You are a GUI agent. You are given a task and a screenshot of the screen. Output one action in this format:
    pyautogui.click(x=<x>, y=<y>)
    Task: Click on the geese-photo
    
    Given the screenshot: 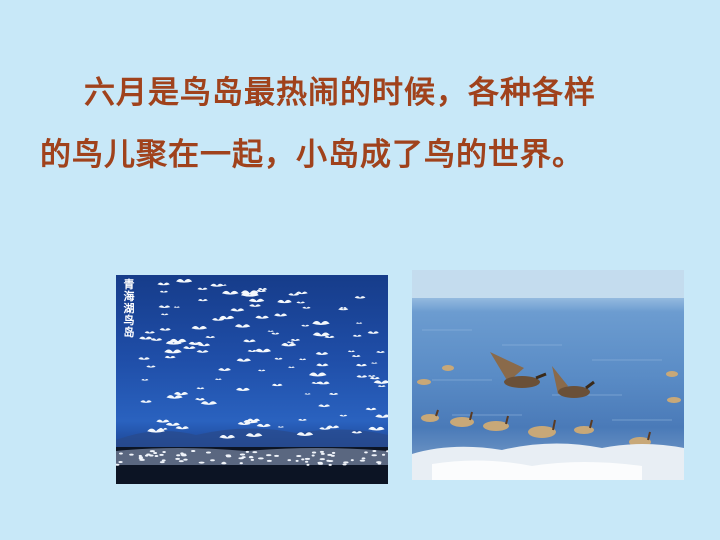 What is the action you would take?
    pyautogui.click(x=548, y=375)
    